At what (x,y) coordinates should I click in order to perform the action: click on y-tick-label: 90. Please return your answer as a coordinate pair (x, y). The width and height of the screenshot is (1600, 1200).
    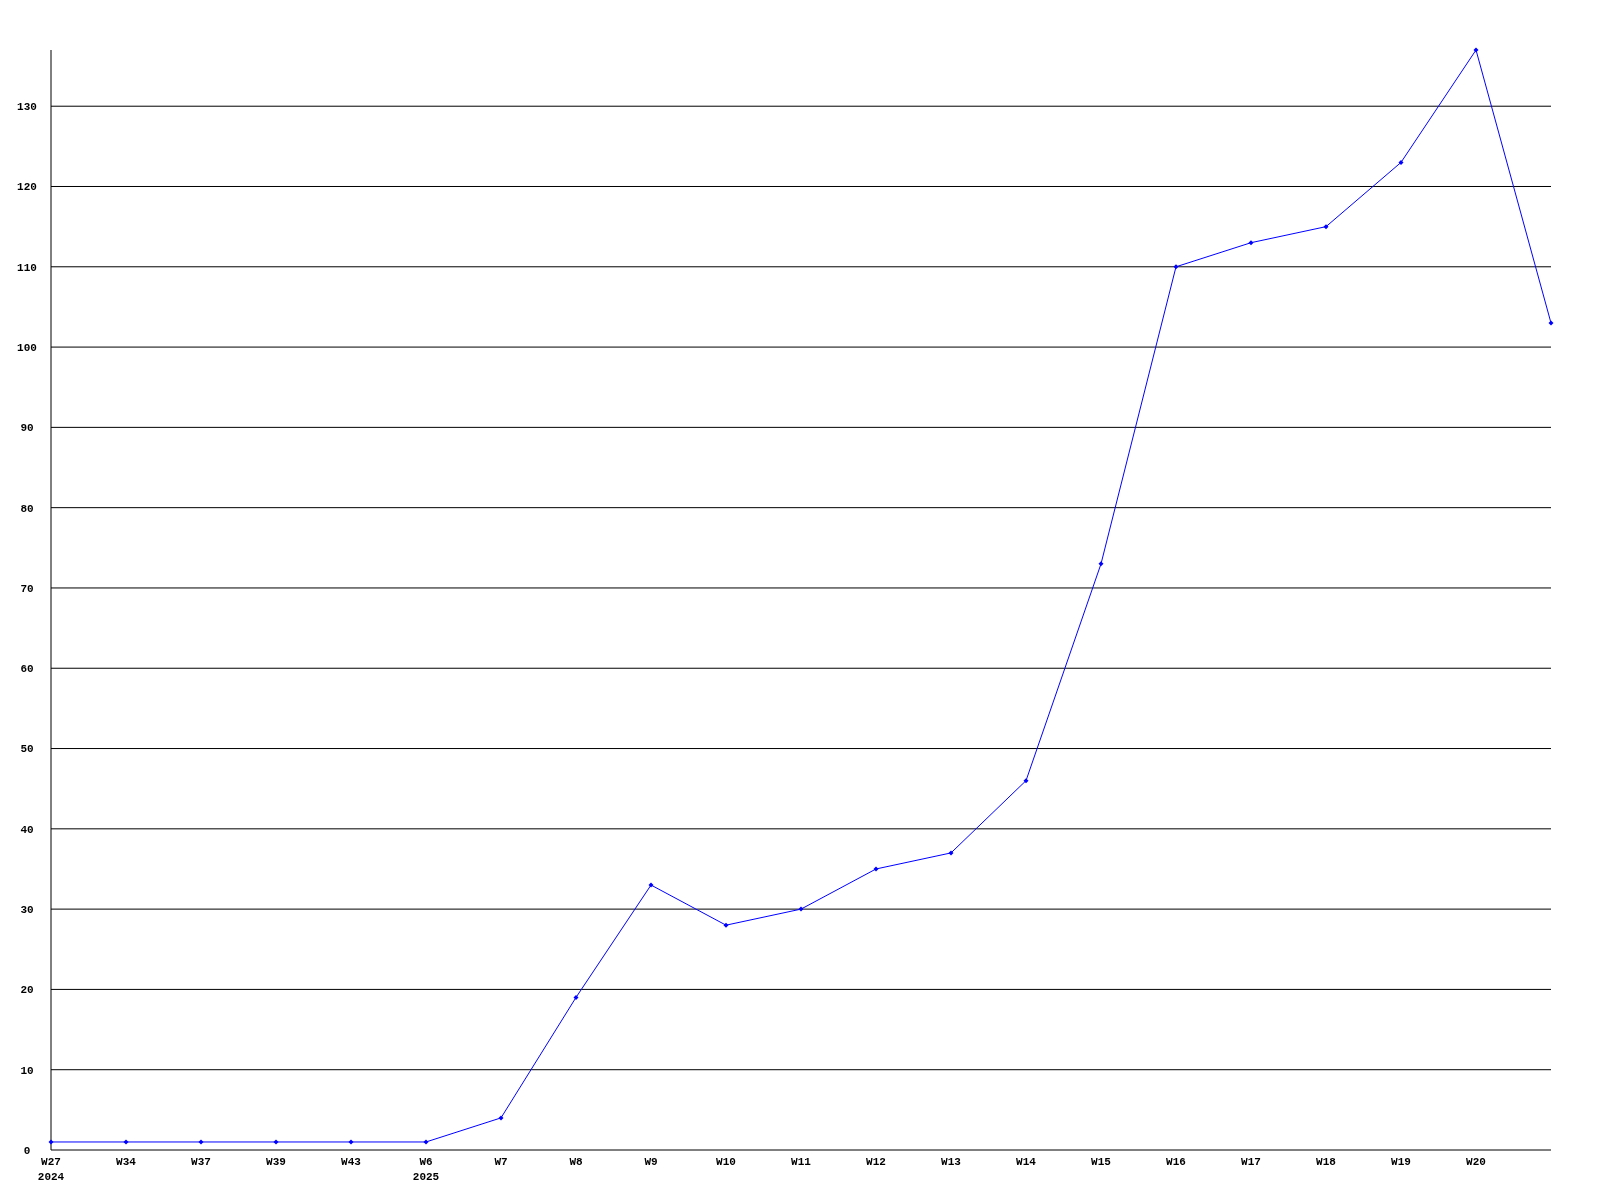
    Looking at the image, I should click on (27, 428).